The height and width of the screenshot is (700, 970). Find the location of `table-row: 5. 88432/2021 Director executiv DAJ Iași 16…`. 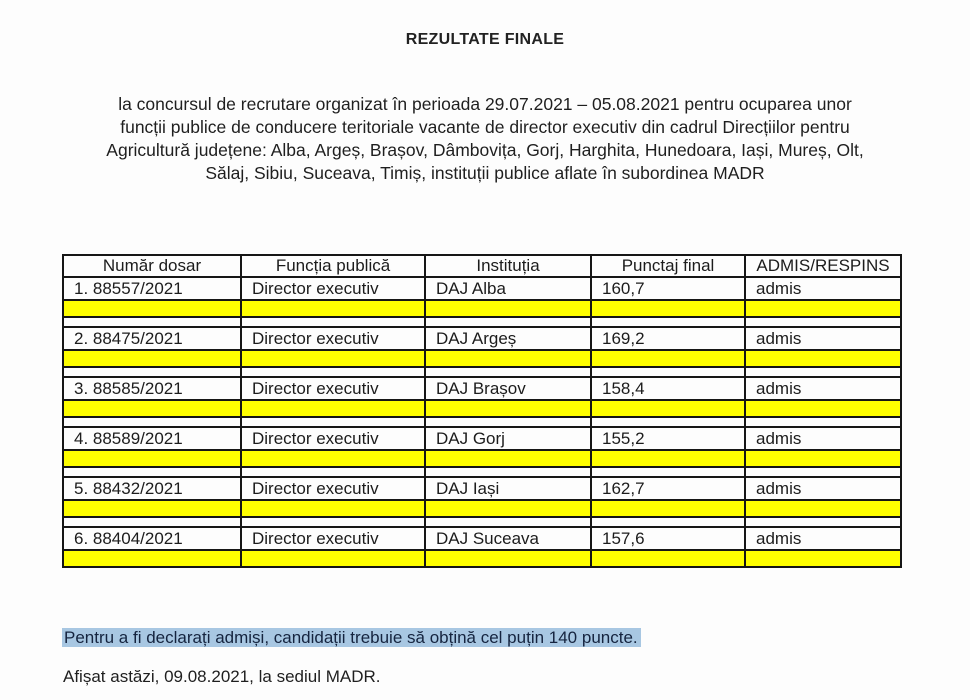

table-row: 5. 88432/2021 Director executiv DAJ Iași 16… is located at coordinates (482, 488).